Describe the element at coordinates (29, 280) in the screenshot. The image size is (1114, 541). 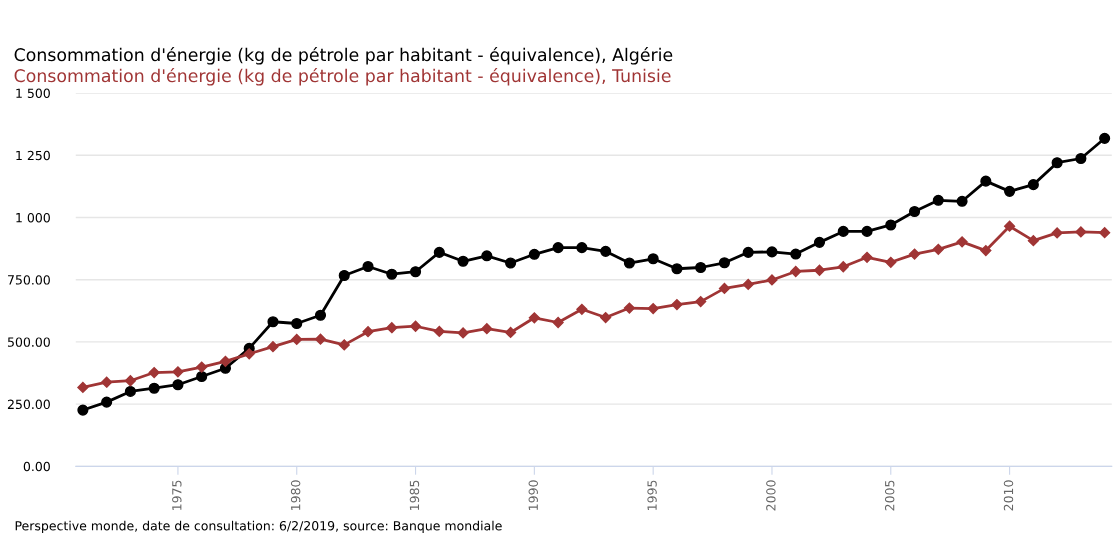
I see `y-tick-label: 750.00` at that location.